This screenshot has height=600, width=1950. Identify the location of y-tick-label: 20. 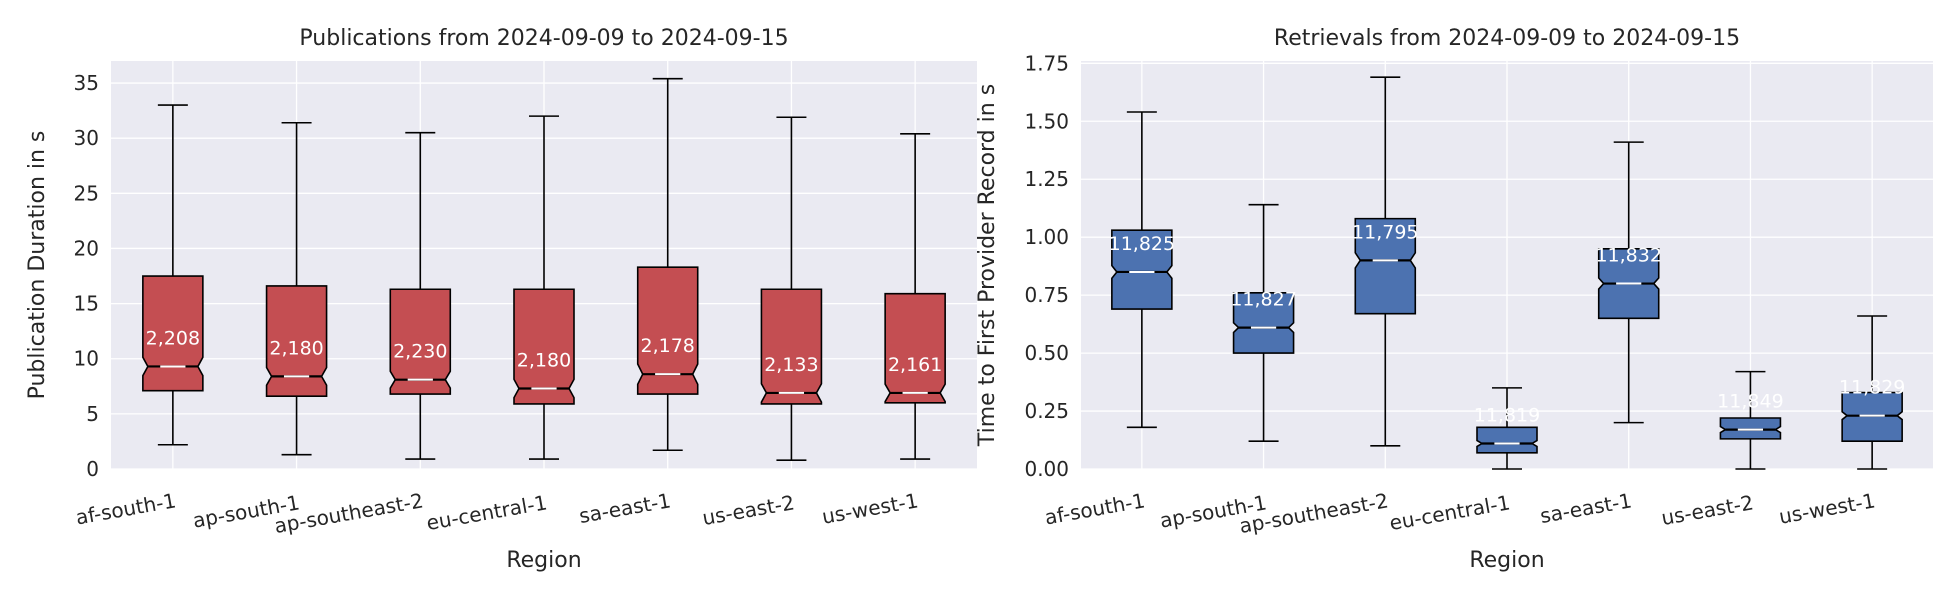
(86, 248).